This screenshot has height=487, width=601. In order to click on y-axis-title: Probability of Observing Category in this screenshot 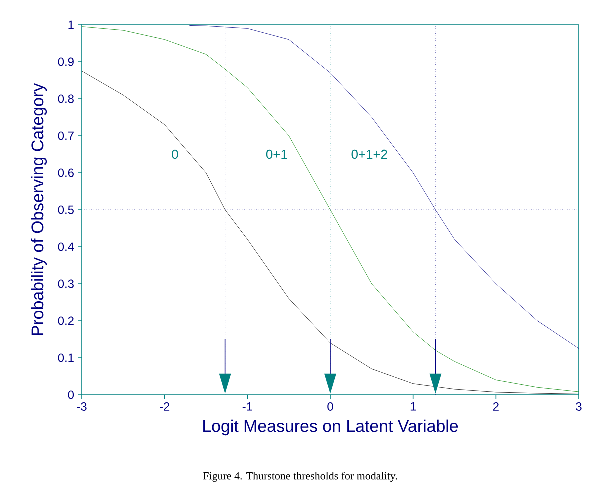, I will do `click(39, 209)`.